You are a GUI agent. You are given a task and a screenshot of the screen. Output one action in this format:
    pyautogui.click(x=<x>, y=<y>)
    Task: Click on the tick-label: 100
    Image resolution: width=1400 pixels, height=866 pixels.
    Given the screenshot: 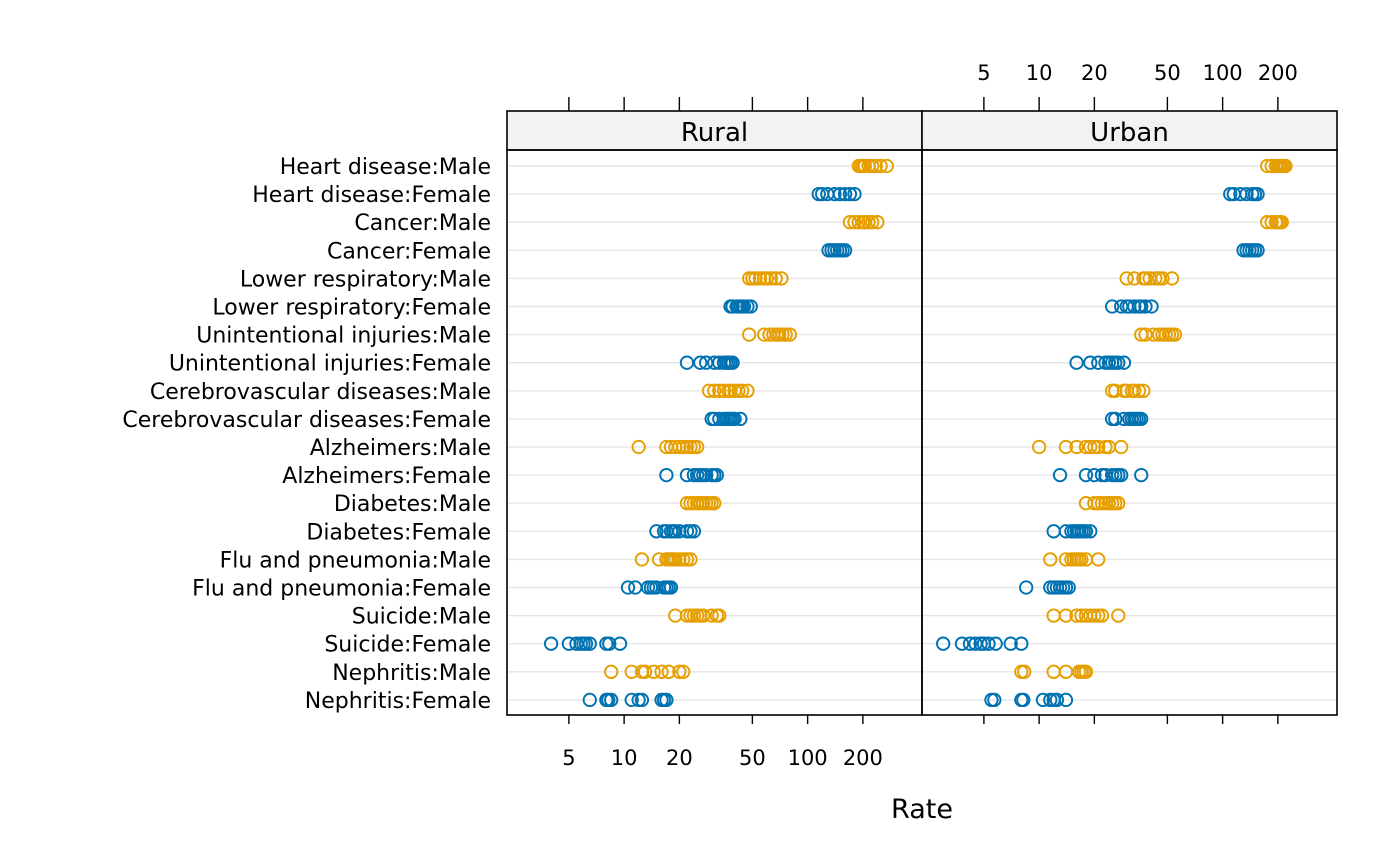 What is the action you would take?
    pyautogui.click(x=1223, y=73)
    